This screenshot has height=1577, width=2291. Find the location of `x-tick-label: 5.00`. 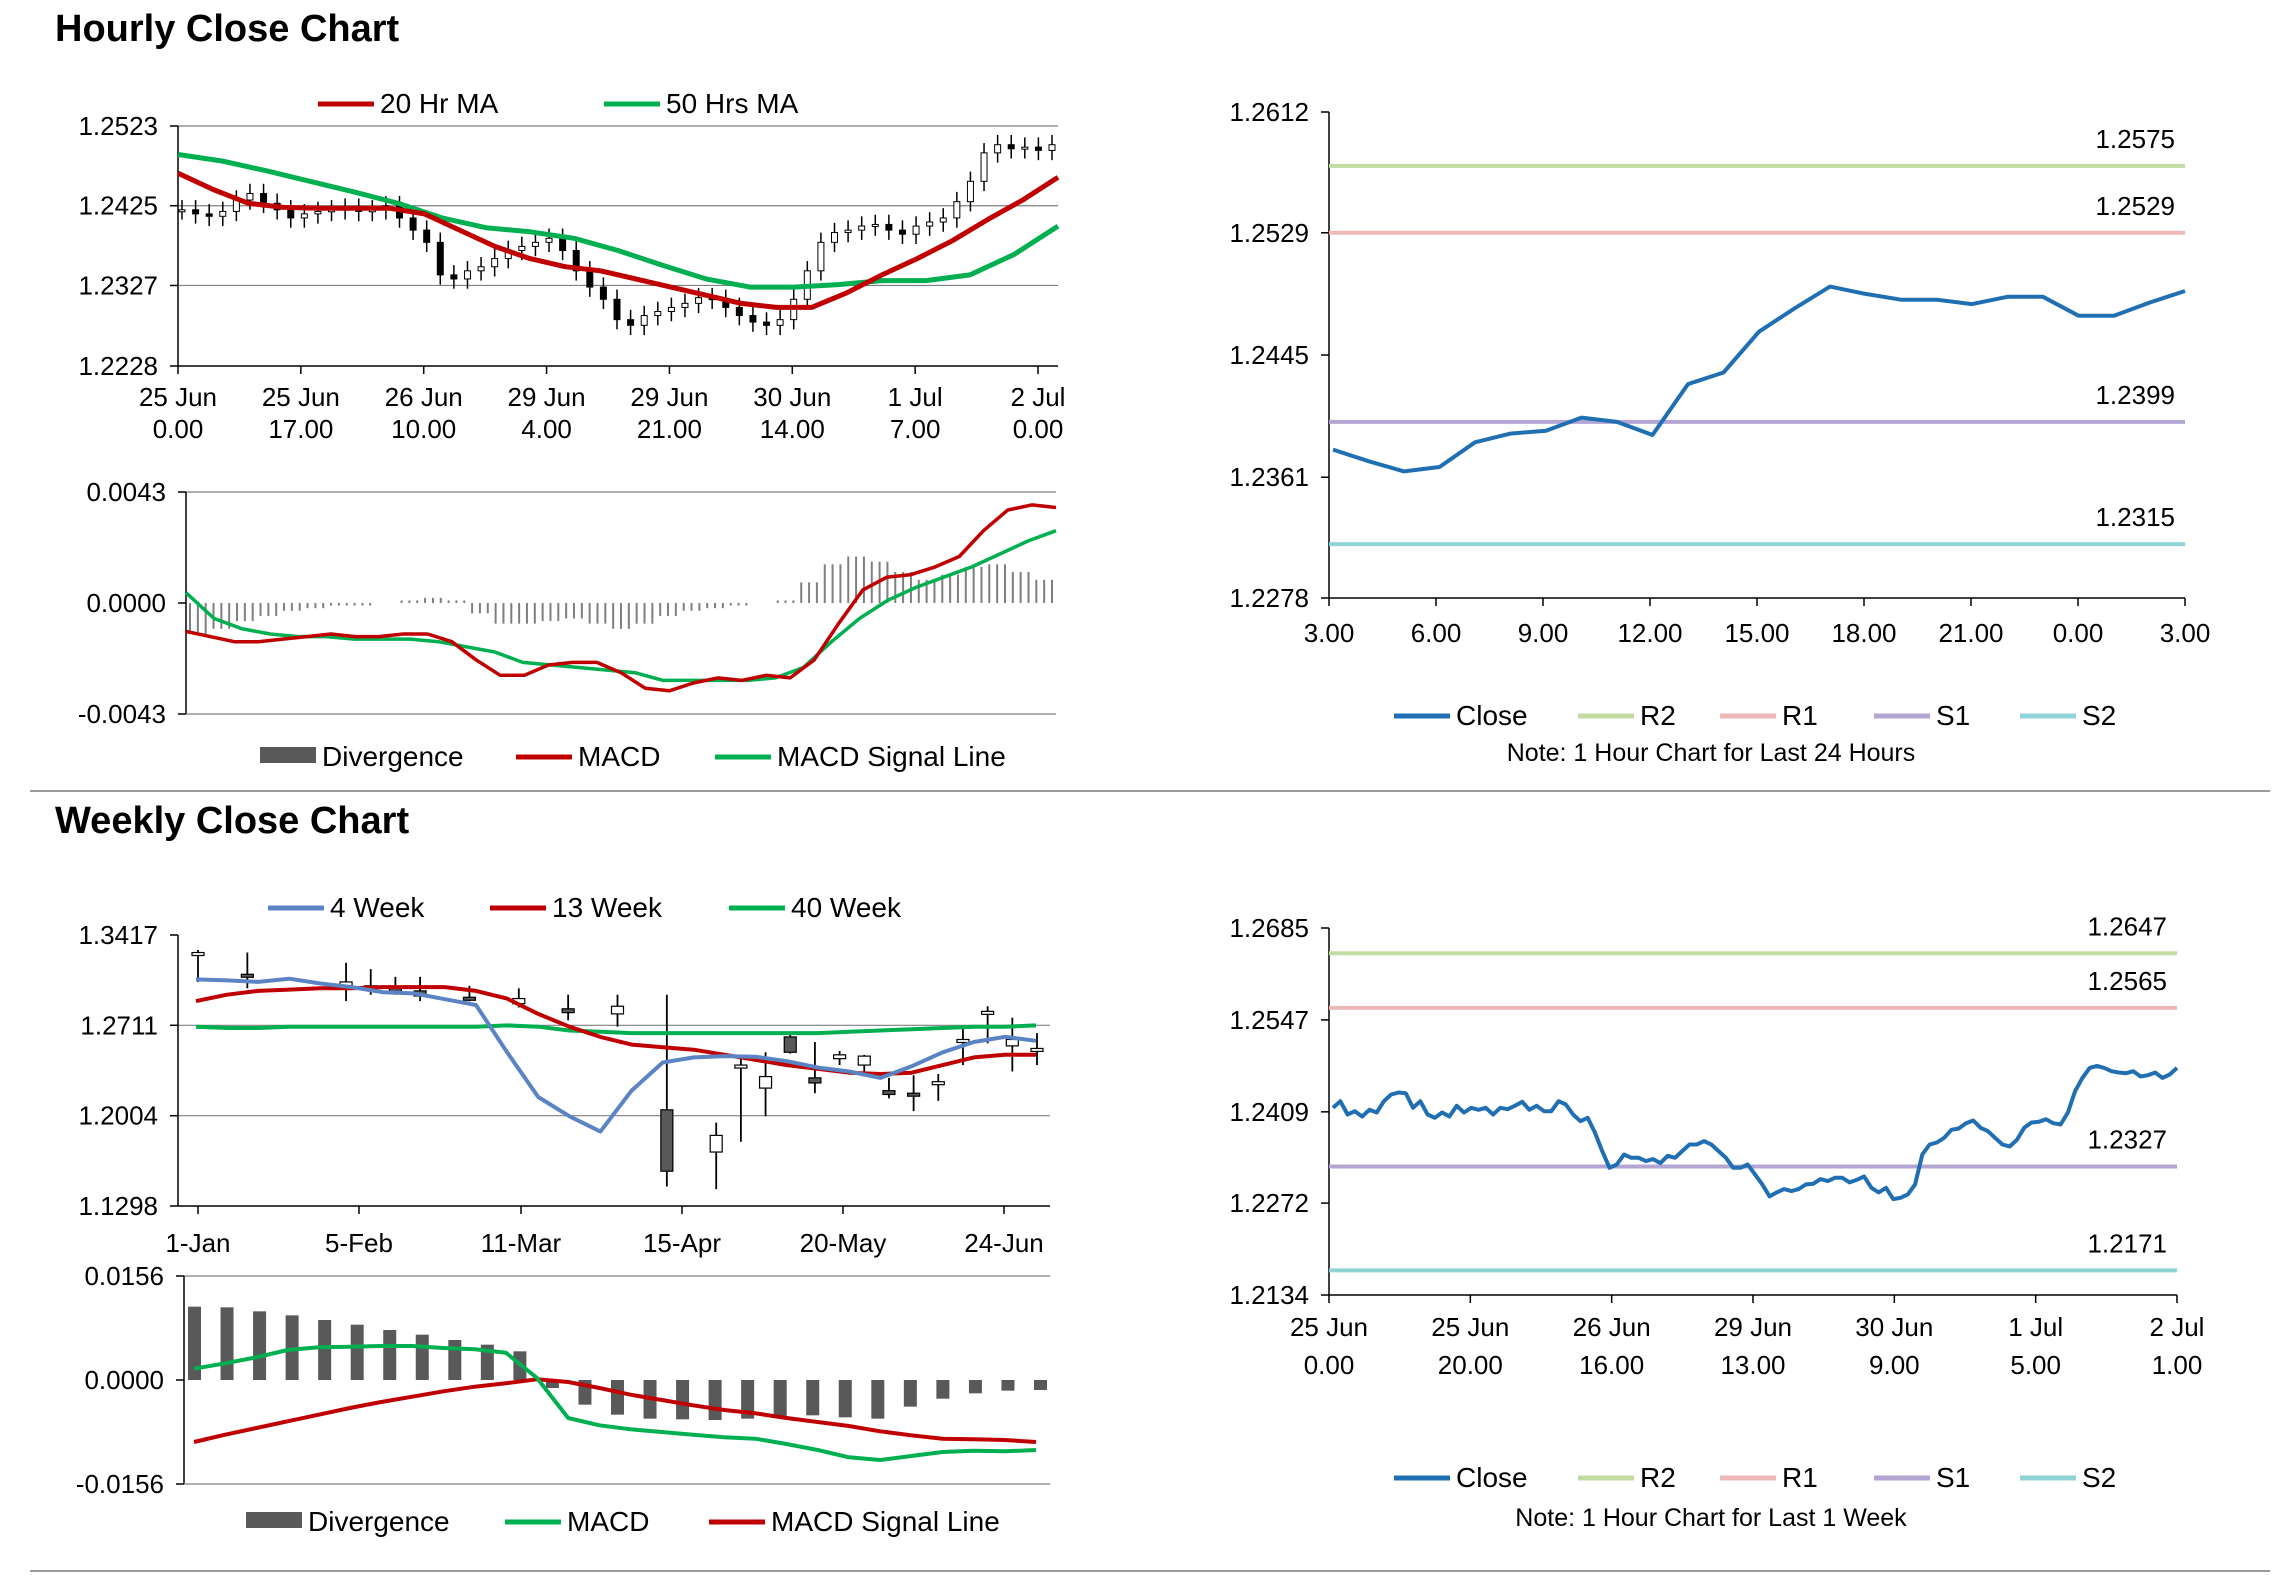

x-tick-label: 5.00 is located at coordinates (2035, 1365).